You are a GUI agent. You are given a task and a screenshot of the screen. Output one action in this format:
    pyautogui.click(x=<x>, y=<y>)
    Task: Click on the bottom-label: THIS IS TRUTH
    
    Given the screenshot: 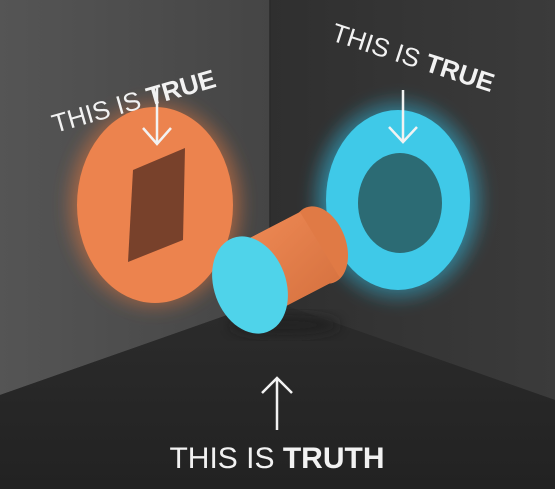 What is the action you would take?
    pyautogui.click(x=276, y=458)
    